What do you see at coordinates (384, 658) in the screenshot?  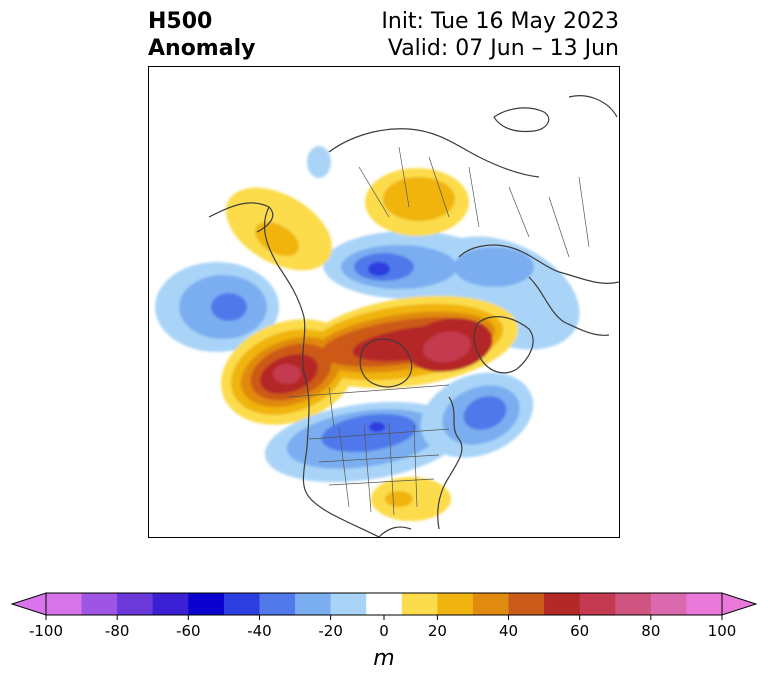 I see `colorbar-unit-label: m` at bounding box center [384, 658].